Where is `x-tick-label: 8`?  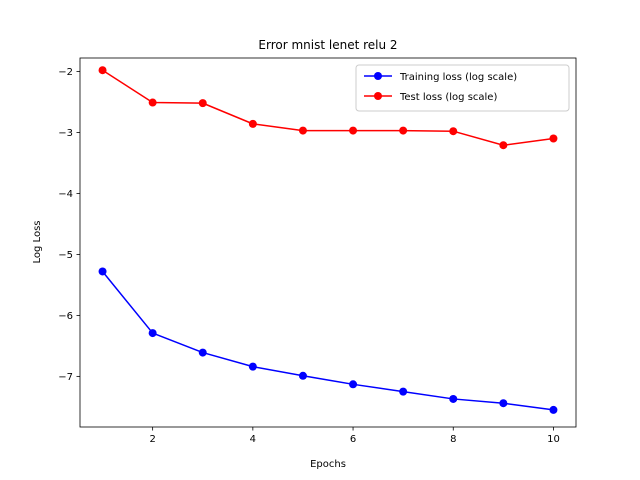 x-tick-label: 8 is located at coordinates (453, 439).